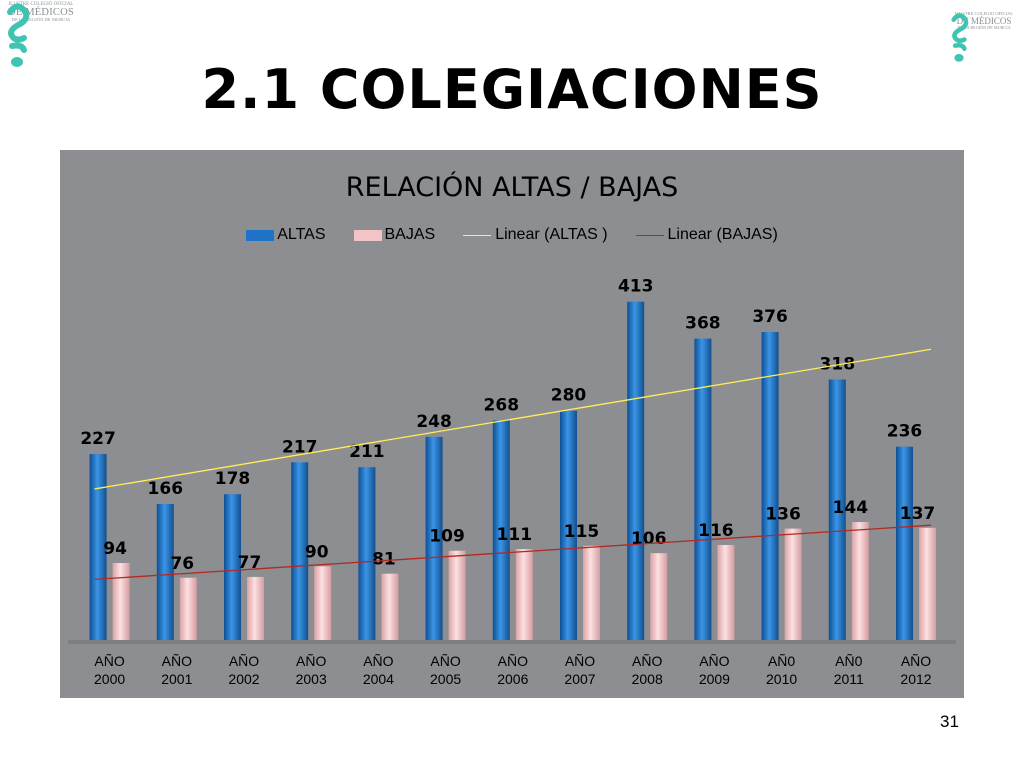 This screenshot has width=1024, height=768. Describe the element at coordinates (569, 396) in the screenshot. I see `data-label-altas: 280` at that location.